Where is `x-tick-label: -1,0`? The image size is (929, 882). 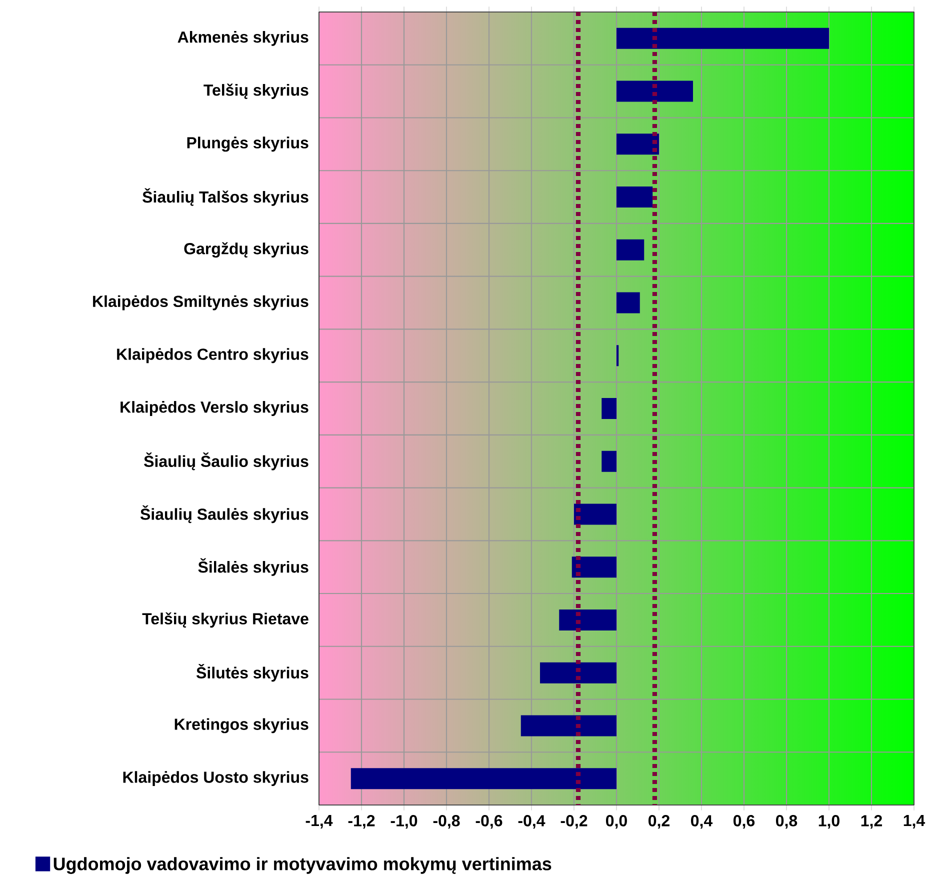
x-tick-label: -1,0 is located at coordinates (404, 822).